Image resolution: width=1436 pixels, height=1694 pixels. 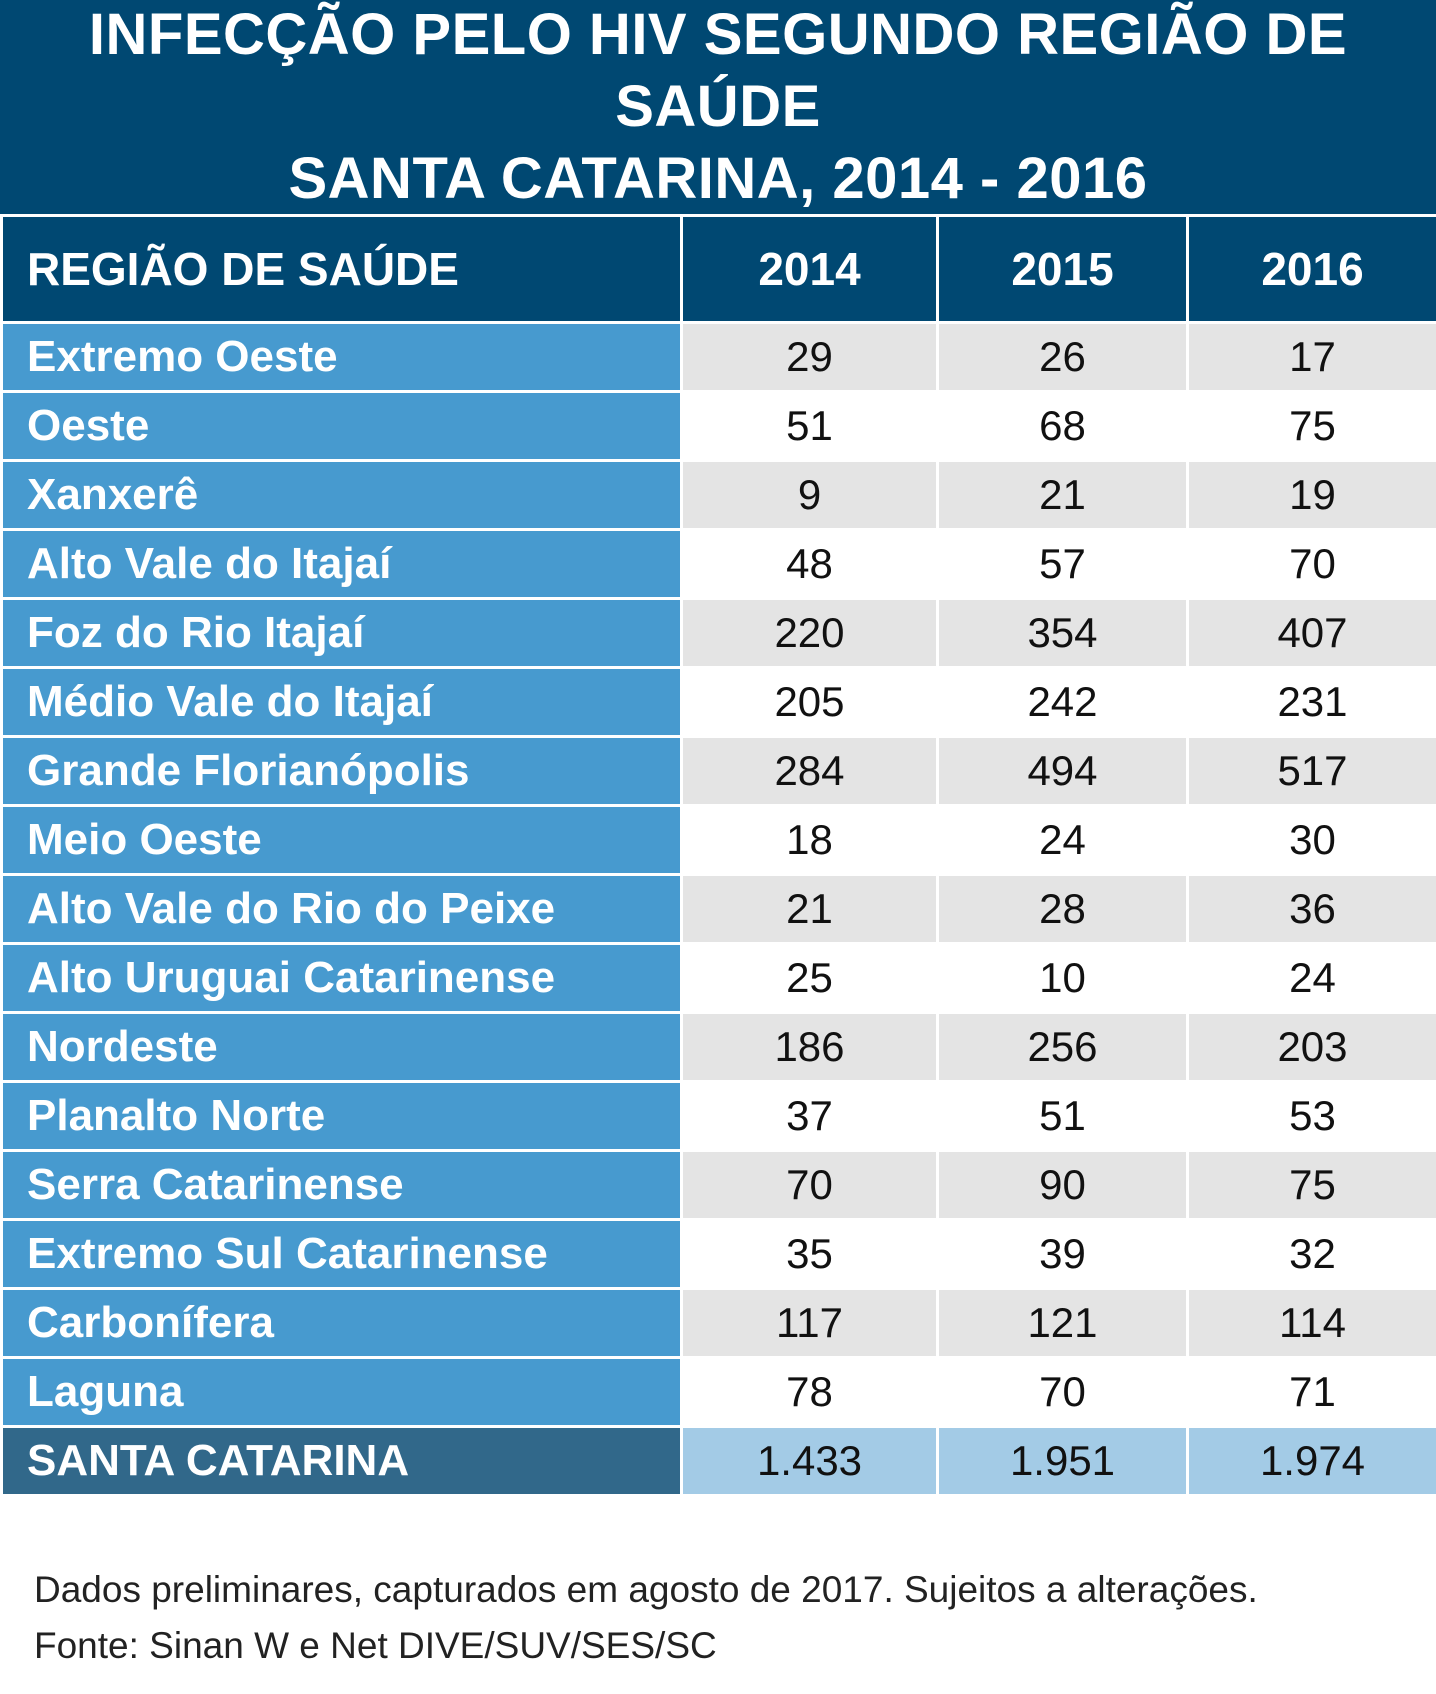 I want to click on region-cell: Laguna, so click(x=341, y=1392).